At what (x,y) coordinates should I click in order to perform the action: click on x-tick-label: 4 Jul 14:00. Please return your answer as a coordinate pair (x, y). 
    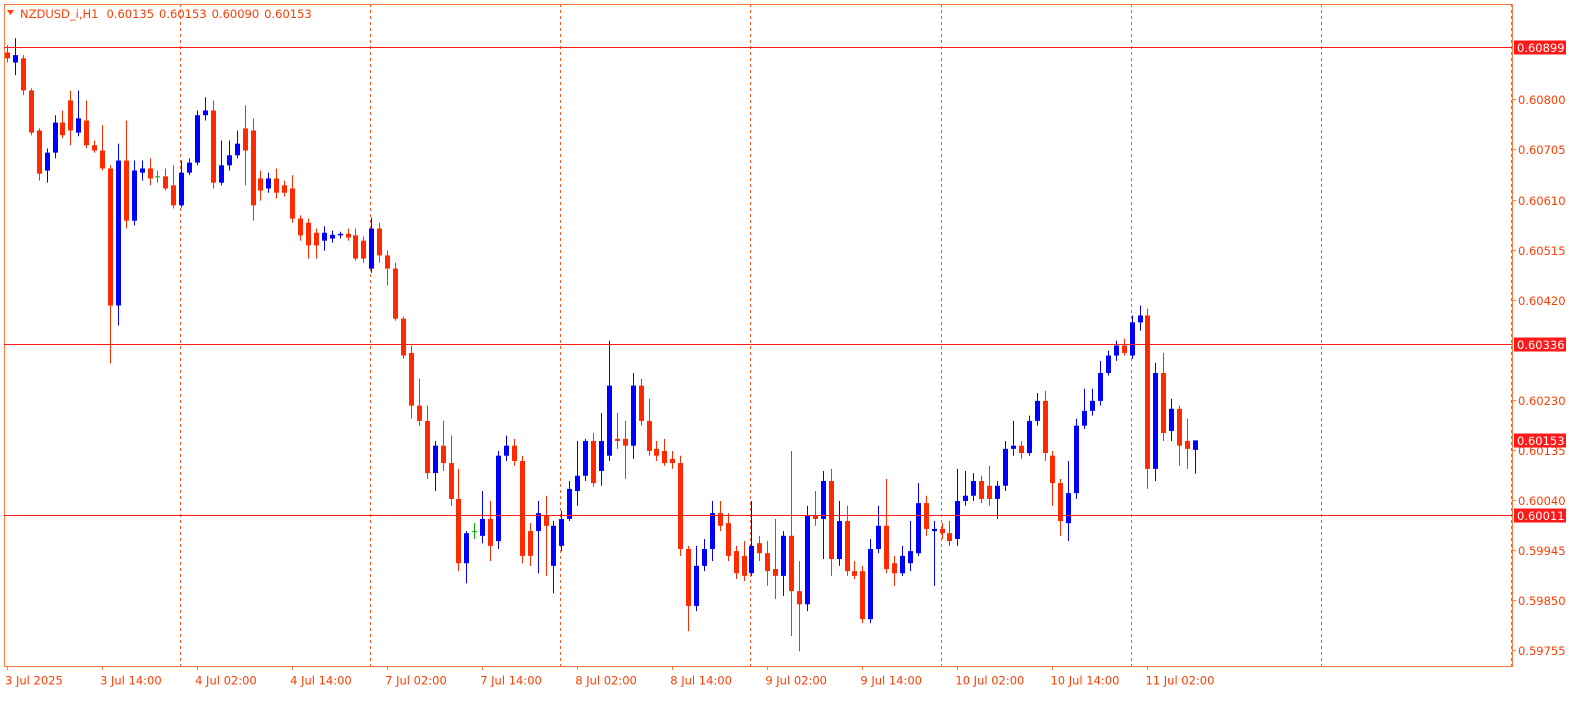
    Looking at the image, I should click on (321, 681).